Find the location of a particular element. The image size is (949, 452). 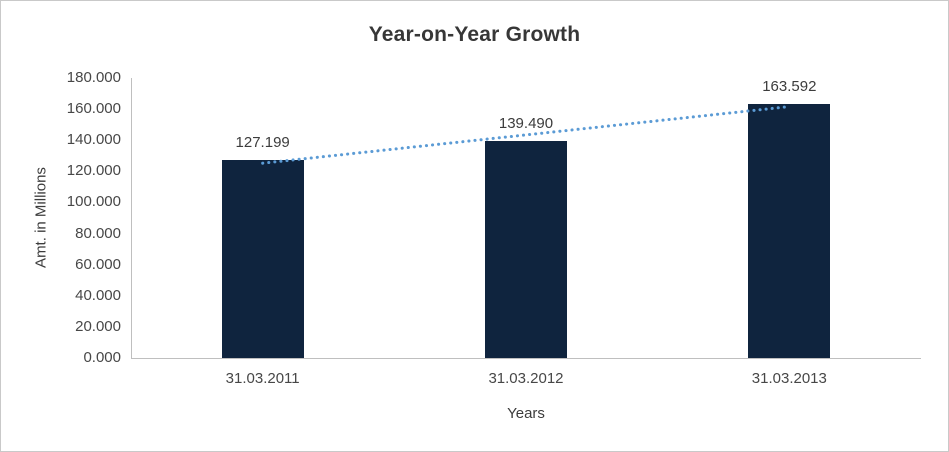

y-tick-label: 60.000 is located at coordinates (98, 264).